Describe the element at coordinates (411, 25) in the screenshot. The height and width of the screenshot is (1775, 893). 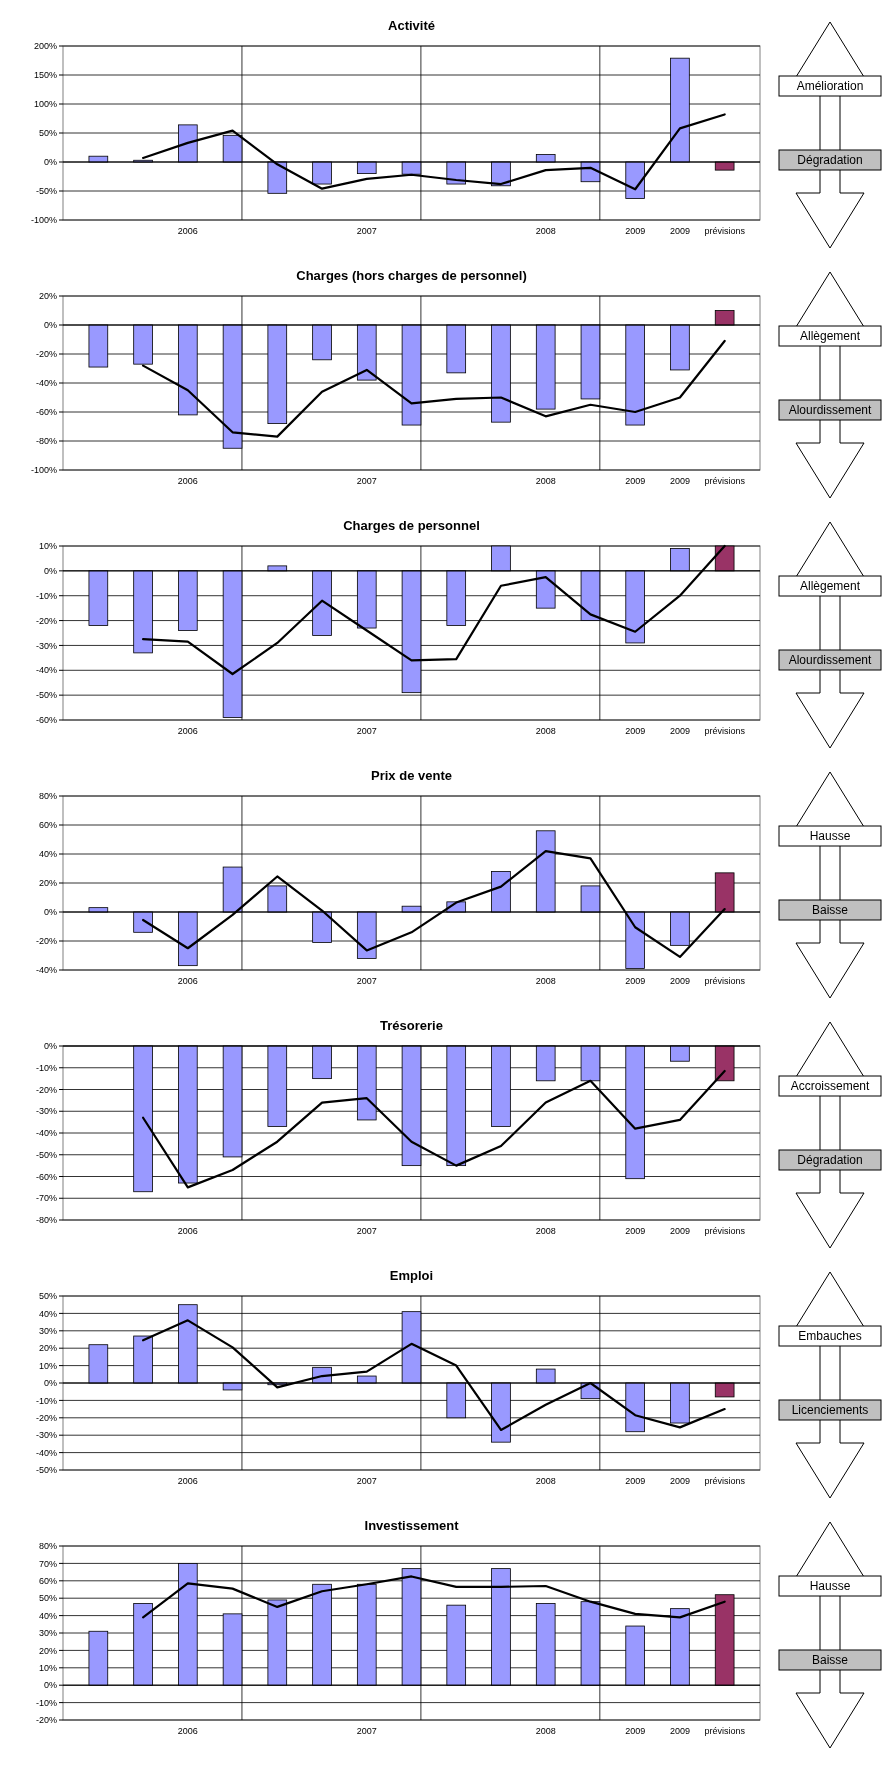
I see `chart-title: Activité` at that location.